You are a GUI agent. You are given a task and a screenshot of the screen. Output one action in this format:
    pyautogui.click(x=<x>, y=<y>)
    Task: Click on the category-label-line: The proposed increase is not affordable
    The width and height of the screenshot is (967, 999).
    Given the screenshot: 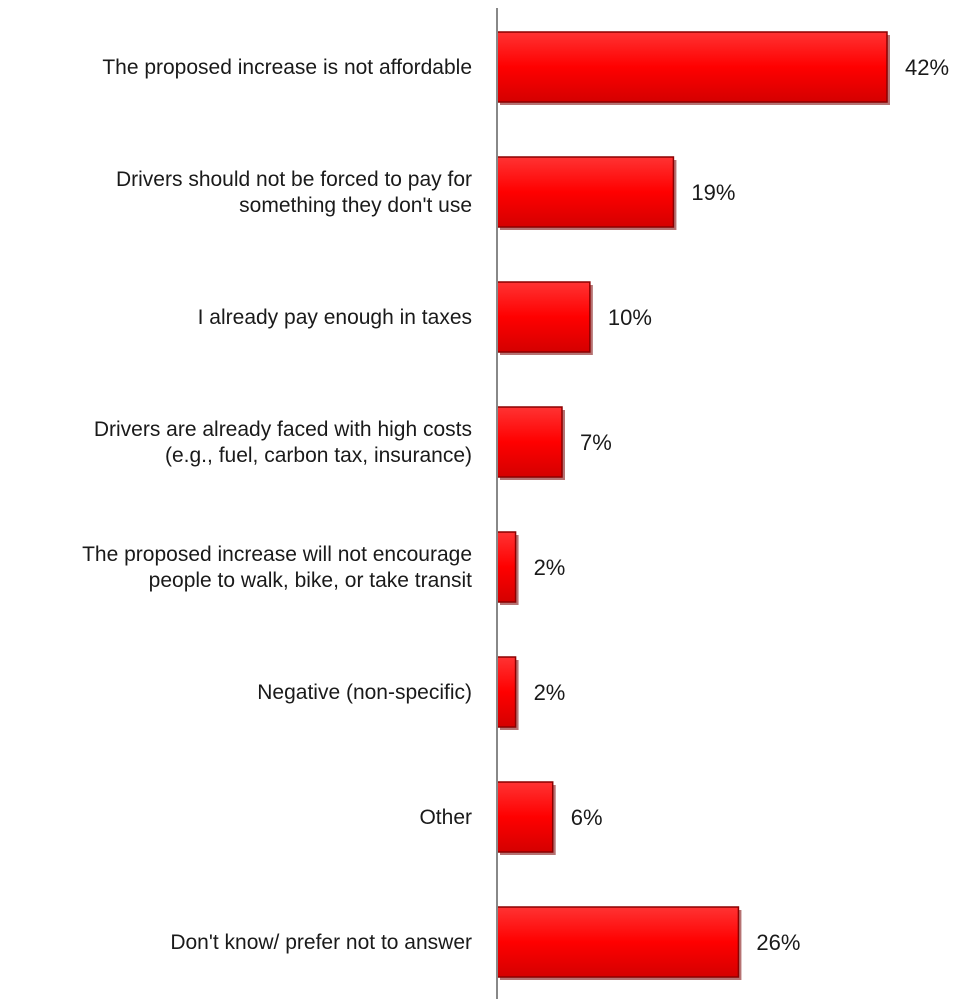 What is the action you would take?
    pyautogui.click(x=287, y=67)
    